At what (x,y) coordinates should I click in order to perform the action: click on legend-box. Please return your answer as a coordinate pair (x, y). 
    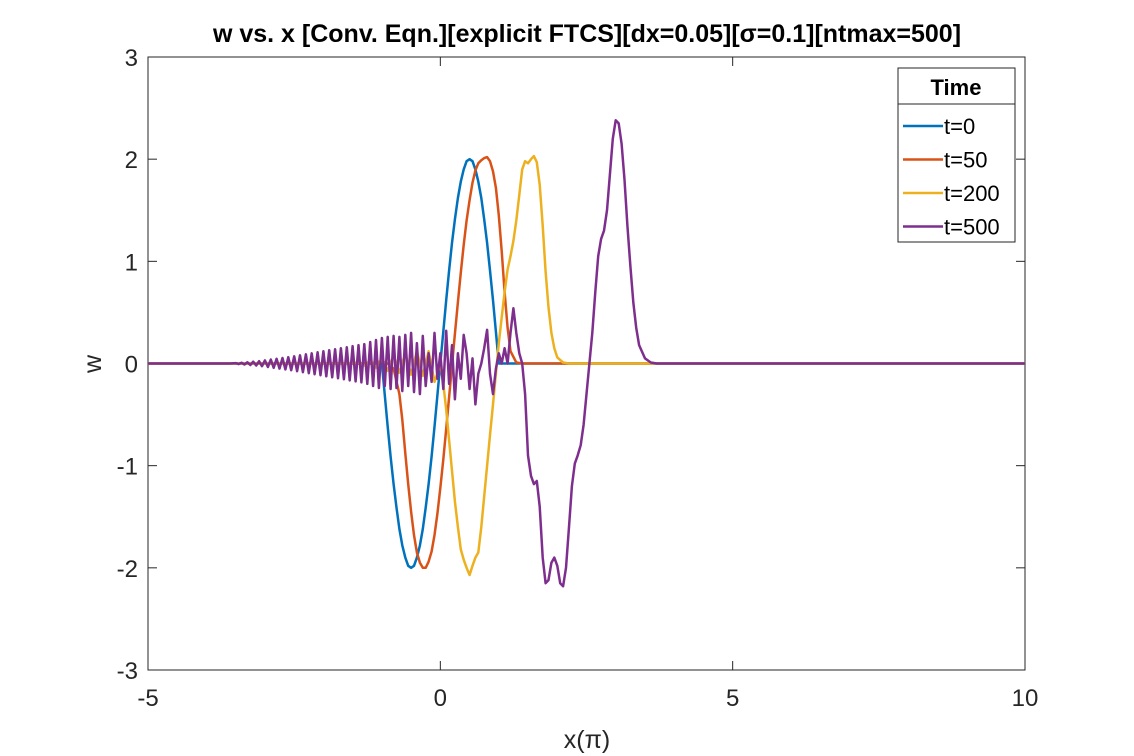
    Looking at the image, I should click on (956, 155).